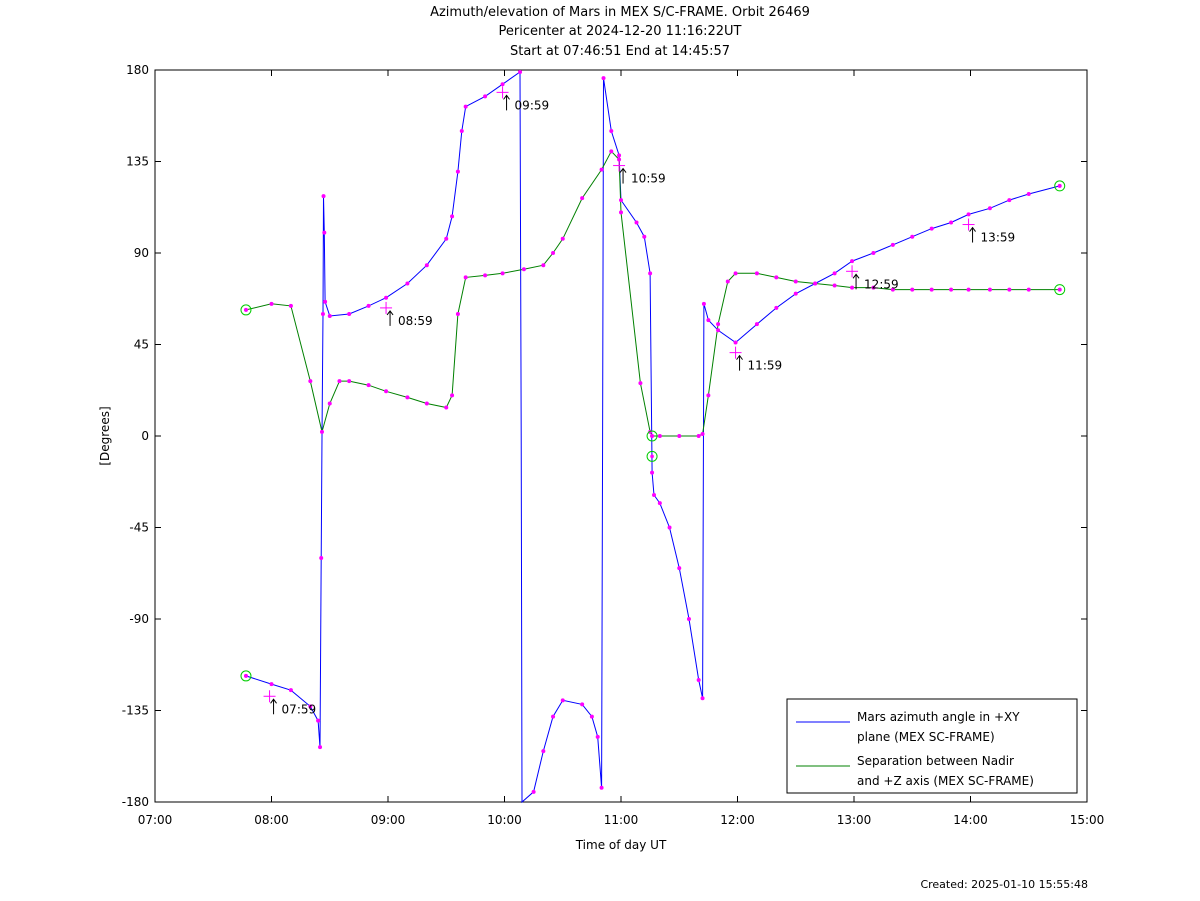 The width and height of the screenshot is (1200, 901). What do you see at coordinates (737, 820) in the screenshot?
I see `x-tick-label: 12:00` at bounding box center [737, 820].